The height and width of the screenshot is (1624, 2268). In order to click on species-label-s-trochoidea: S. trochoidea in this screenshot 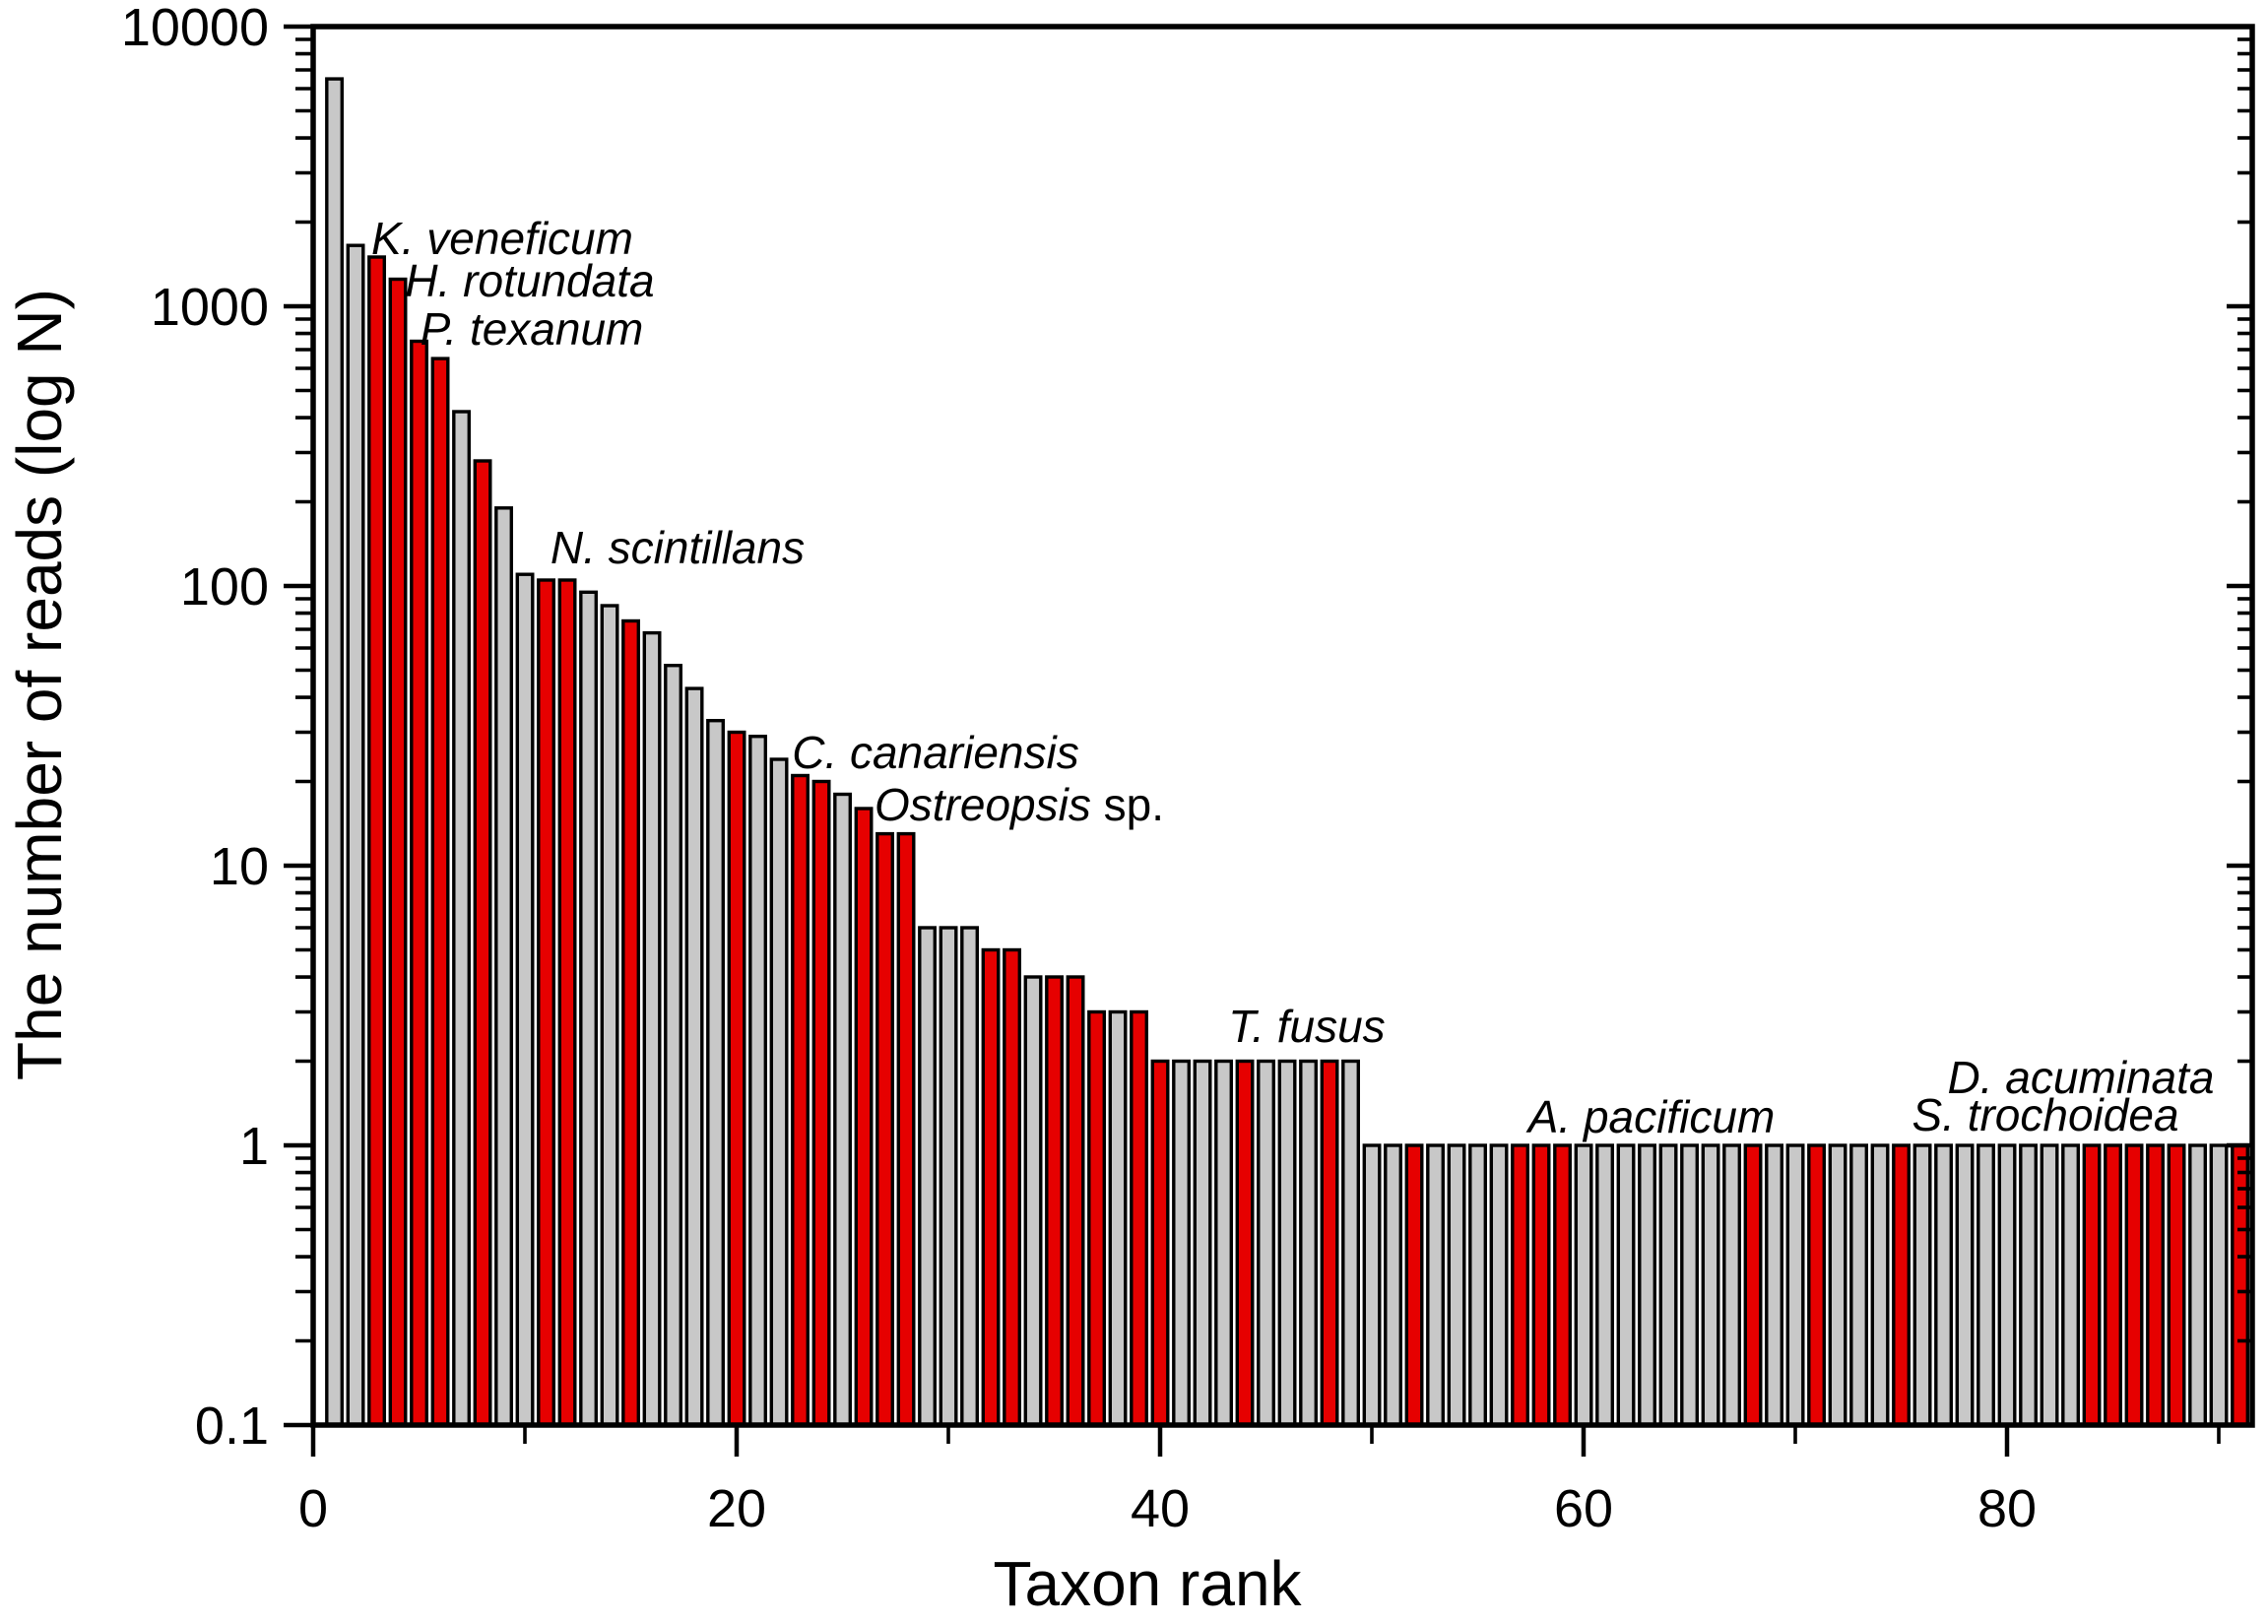, I will do `click(2045, 1115)`.